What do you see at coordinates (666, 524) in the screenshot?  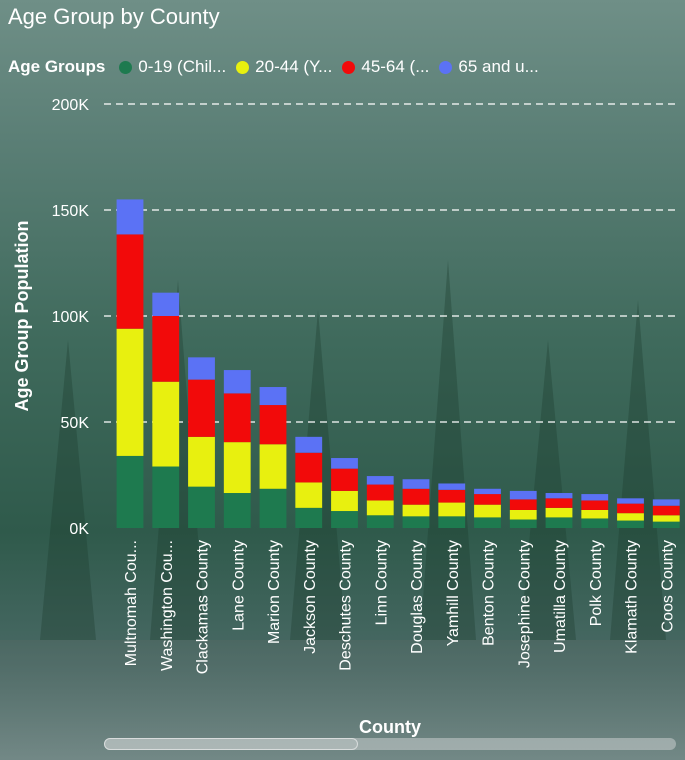 I see `bar-coos-county-0-19-chil` at bounding box center [666, 524].